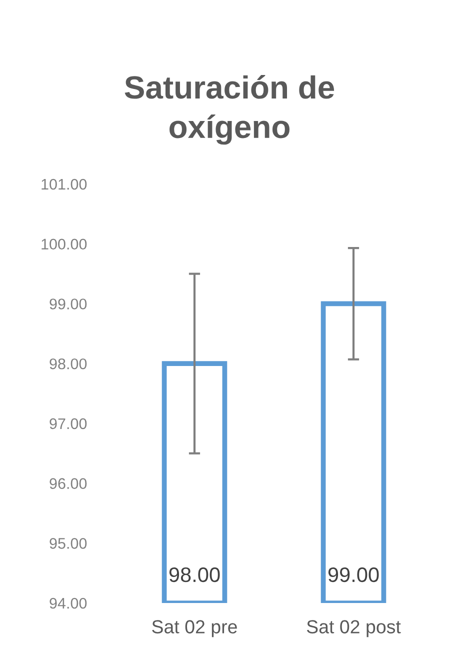 This screenshot has height=672, width=459. Describe the element at coordinates (194, 574) in the screenshot. I see `data-label: 98.00` at that location.